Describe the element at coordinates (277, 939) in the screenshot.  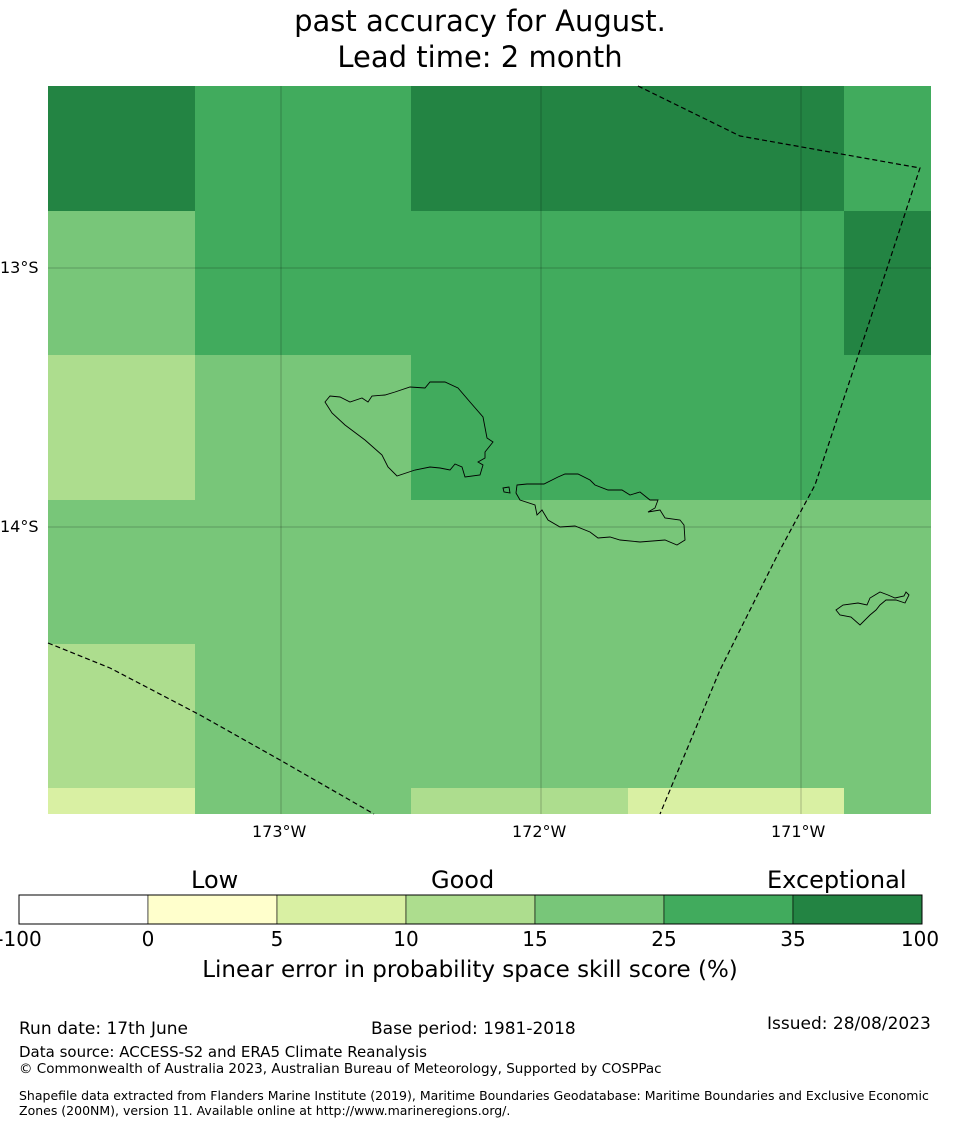
I see `colorbar-tick: 5` at that location.